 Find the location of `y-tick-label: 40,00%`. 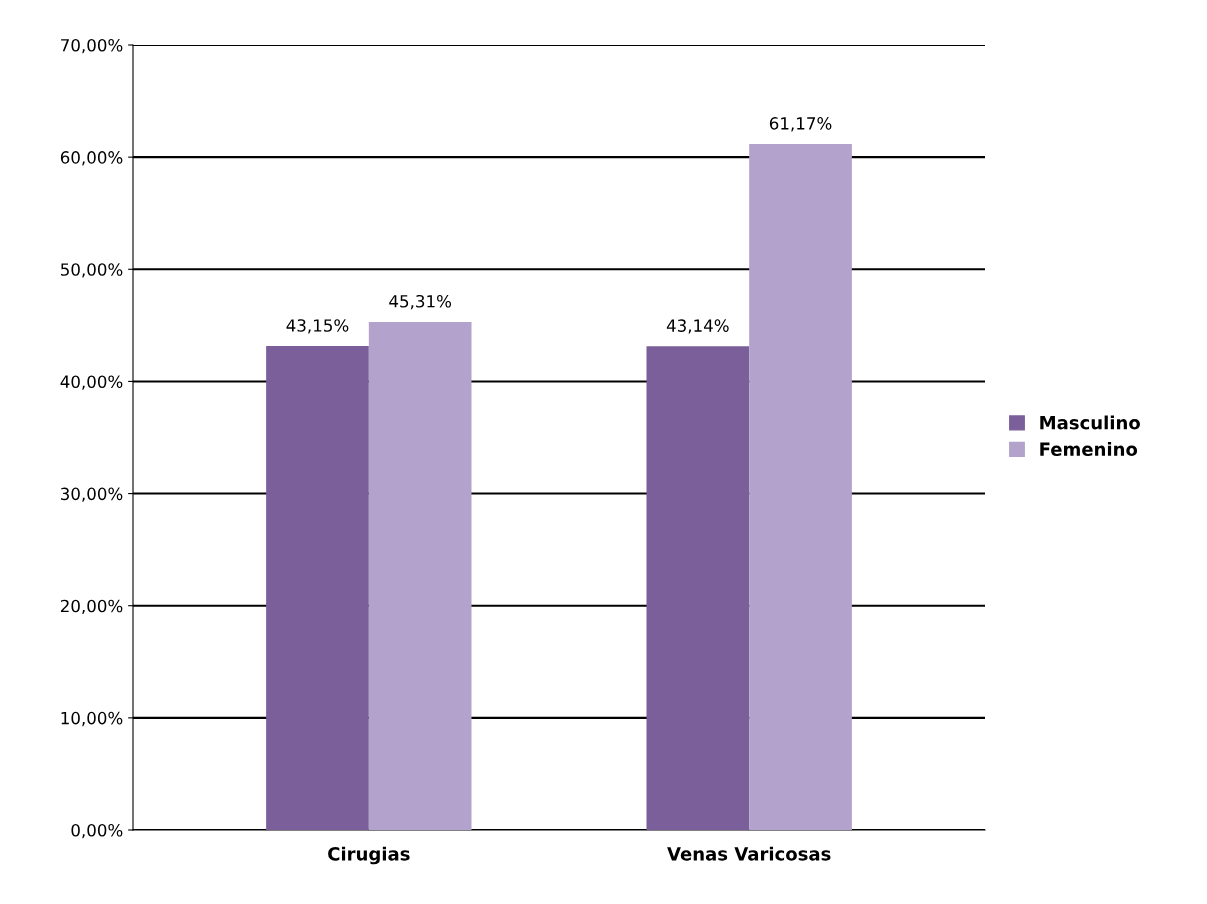

y-tick-label: 40,00% is located at coordinates (91, 382).